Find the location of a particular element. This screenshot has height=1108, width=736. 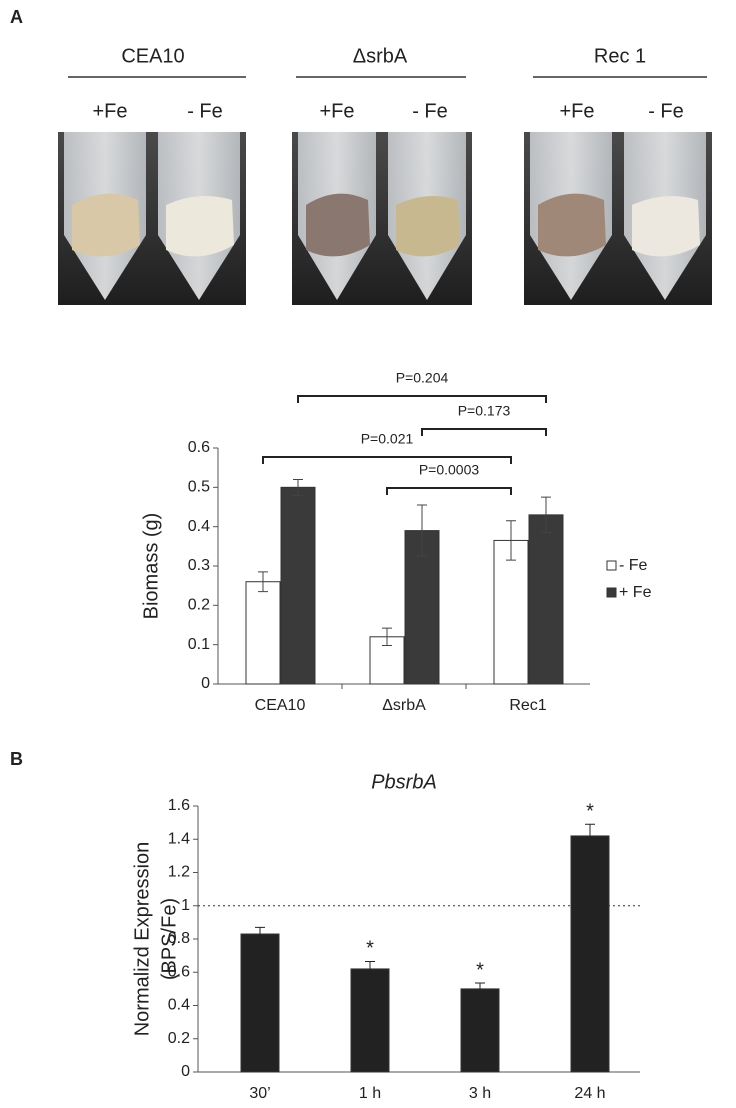

x-tick-label: CEA10 is located at coordinates (280, 705).